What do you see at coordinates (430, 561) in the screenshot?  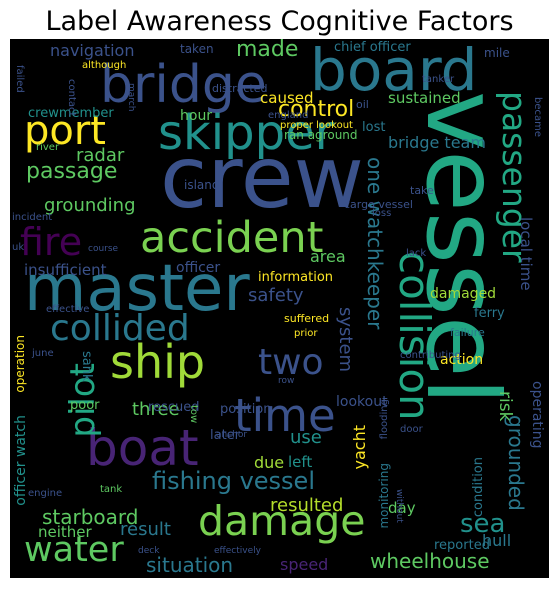 I see `word: wheelhouse` at bounding box center [430, 561].